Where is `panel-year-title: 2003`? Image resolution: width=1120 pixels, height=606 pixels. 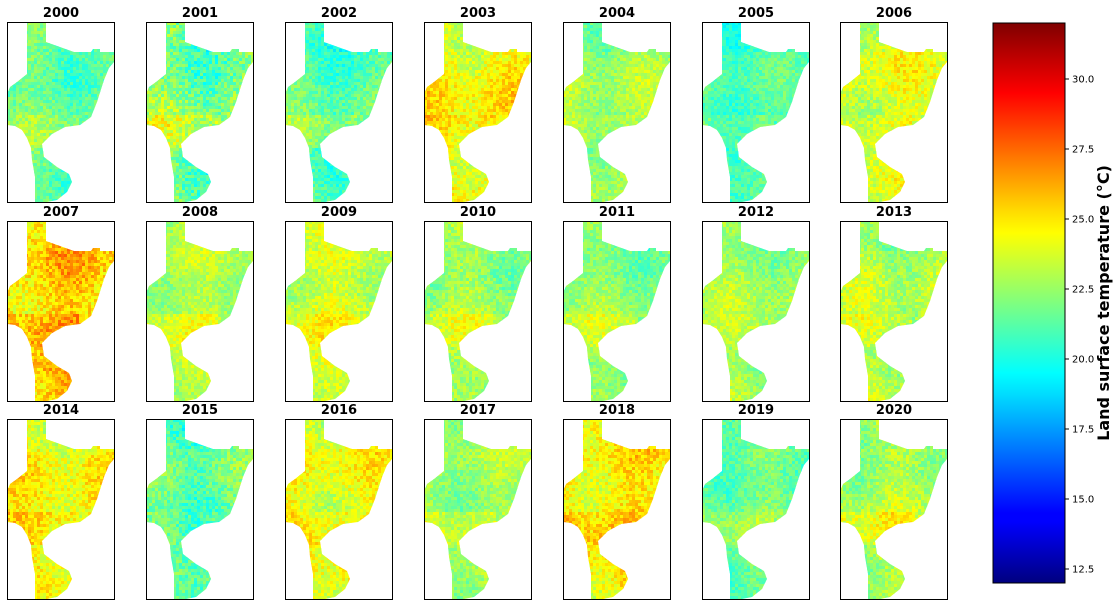
panel-year-title: 2003 is located at coordinates (478, 13).